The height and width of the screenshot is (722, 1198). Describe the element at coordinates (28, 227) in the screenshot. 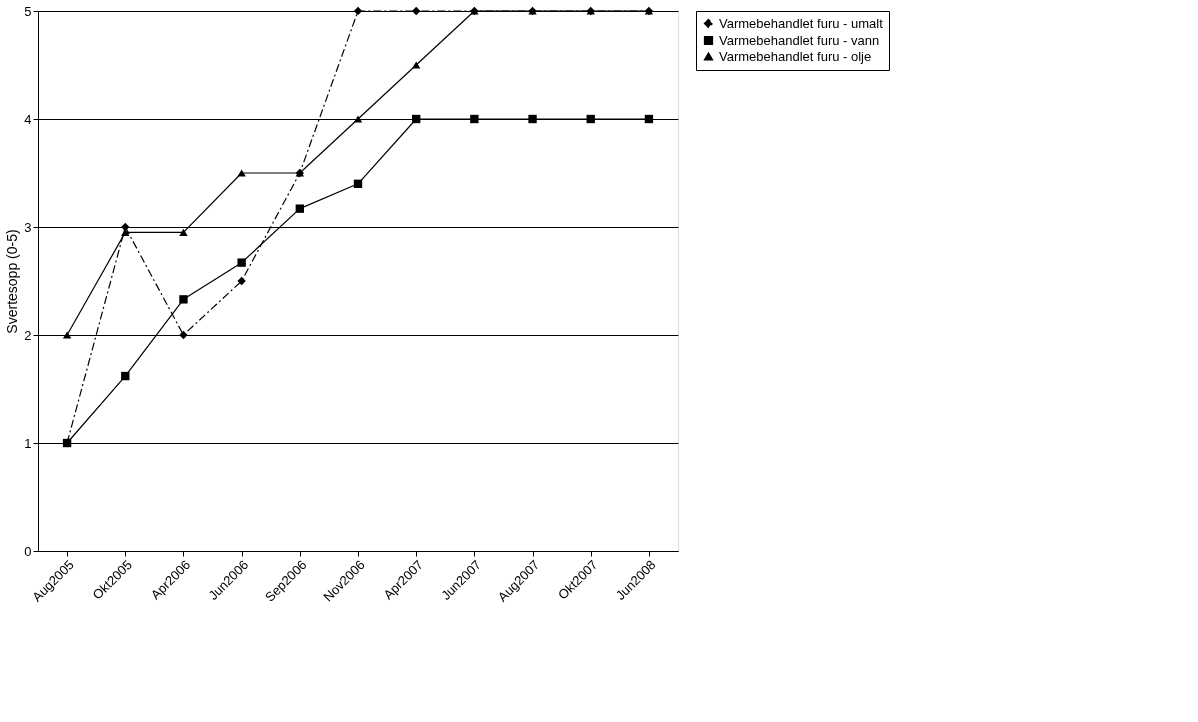

I see `y-tick-label: 3` at that location.